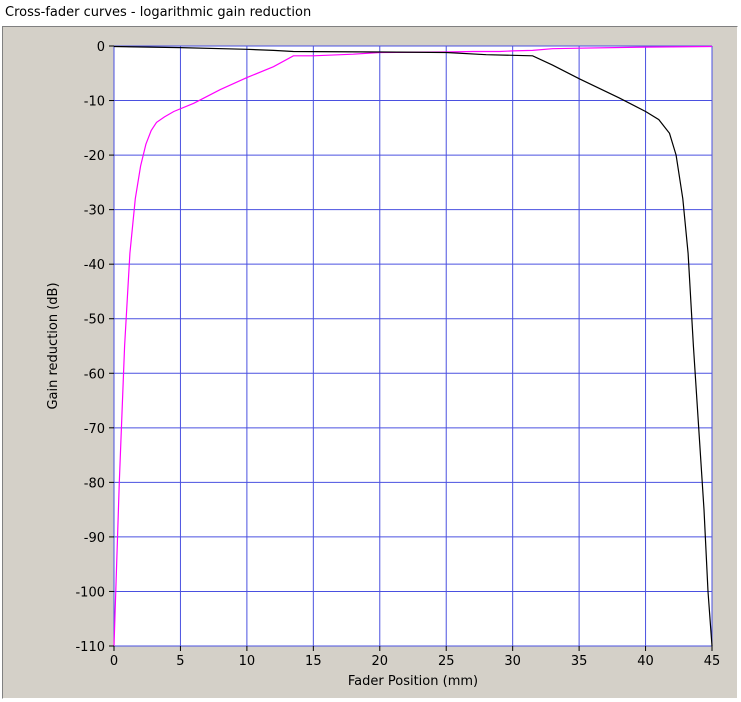  What do you see at coordinates (53, 345) in the screenshot?
I see `y-axis-label: Gain reduction (dB)` at bounding box center [53, 345].